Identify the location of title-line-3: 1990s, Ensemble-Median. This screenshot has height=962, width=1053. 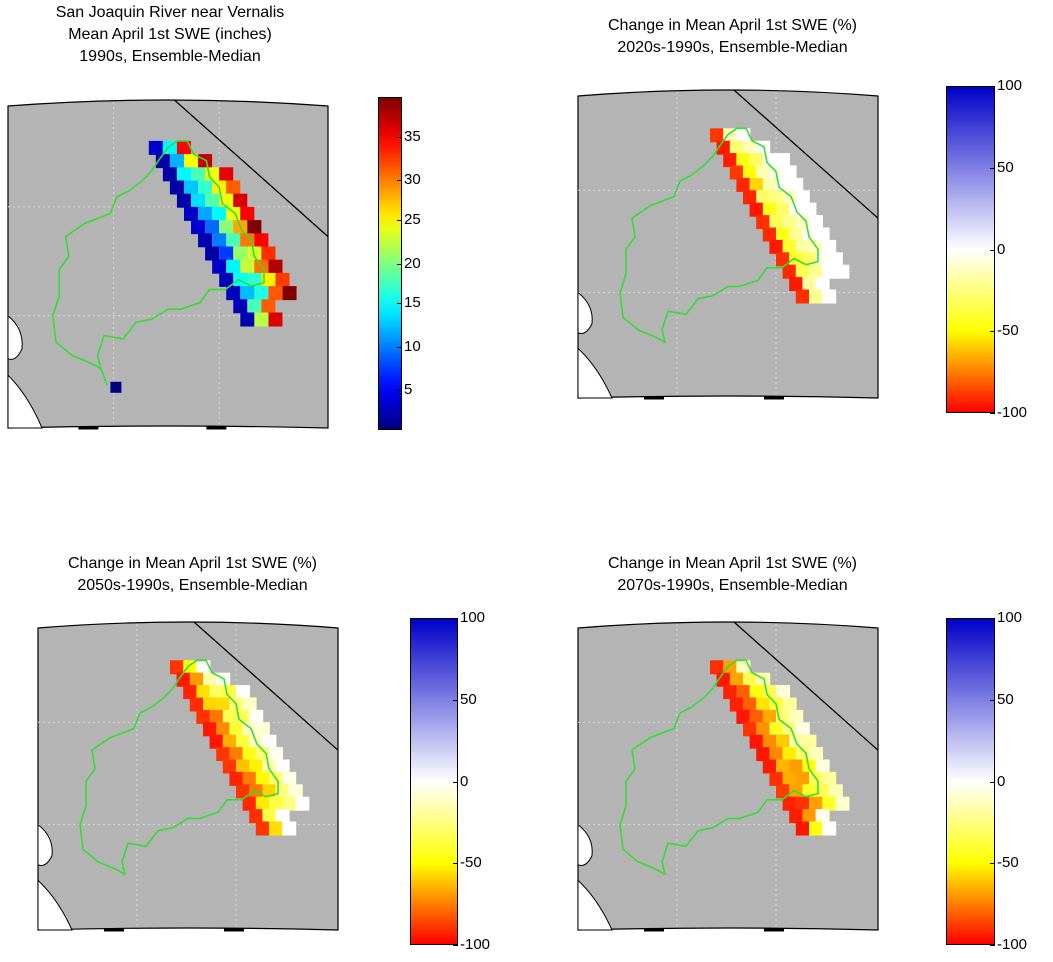
(170, 56).